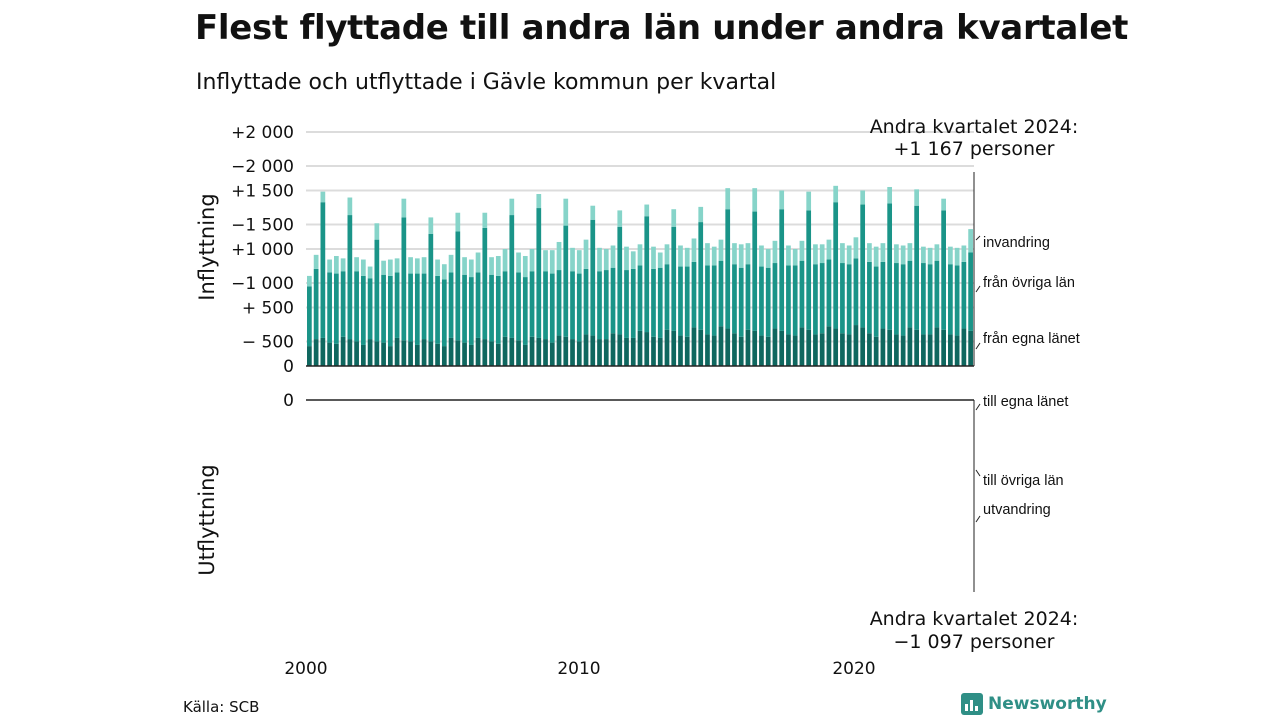 This screenshot has height=720, width=1280. Describe the element at coordinates (974, 619) in the screenshot. I see `annotation-outflow: Andra kvartalet 2024:` at that location.